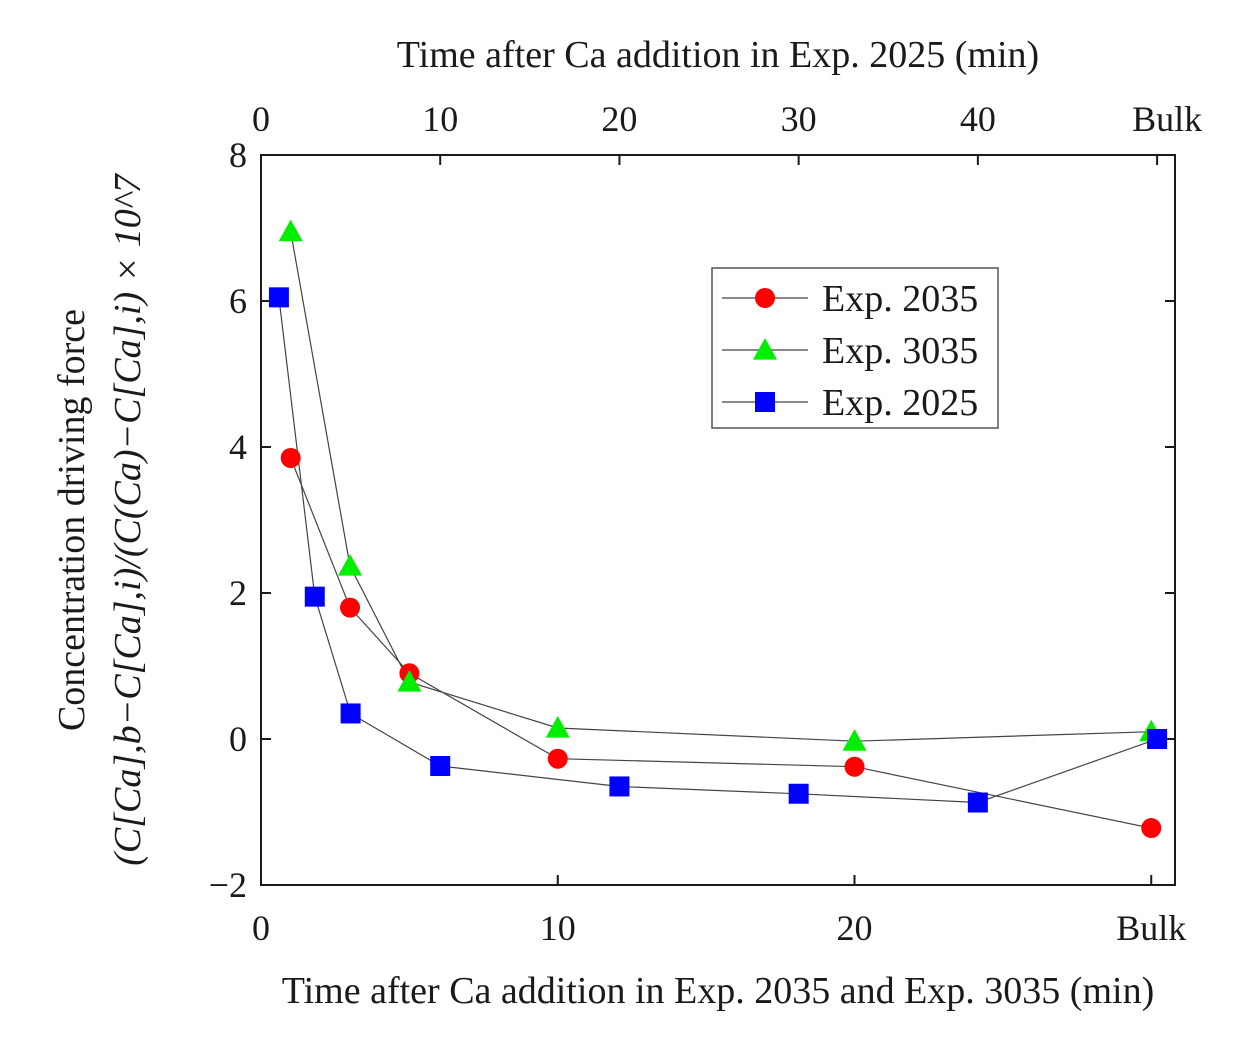 The width and height of the screenshot is (1251, 1062). What do you see at coordinates (1167, 119) in the screenshot?
I see `x2-tick-label: Bulk` at bounding box center [1167, 119].